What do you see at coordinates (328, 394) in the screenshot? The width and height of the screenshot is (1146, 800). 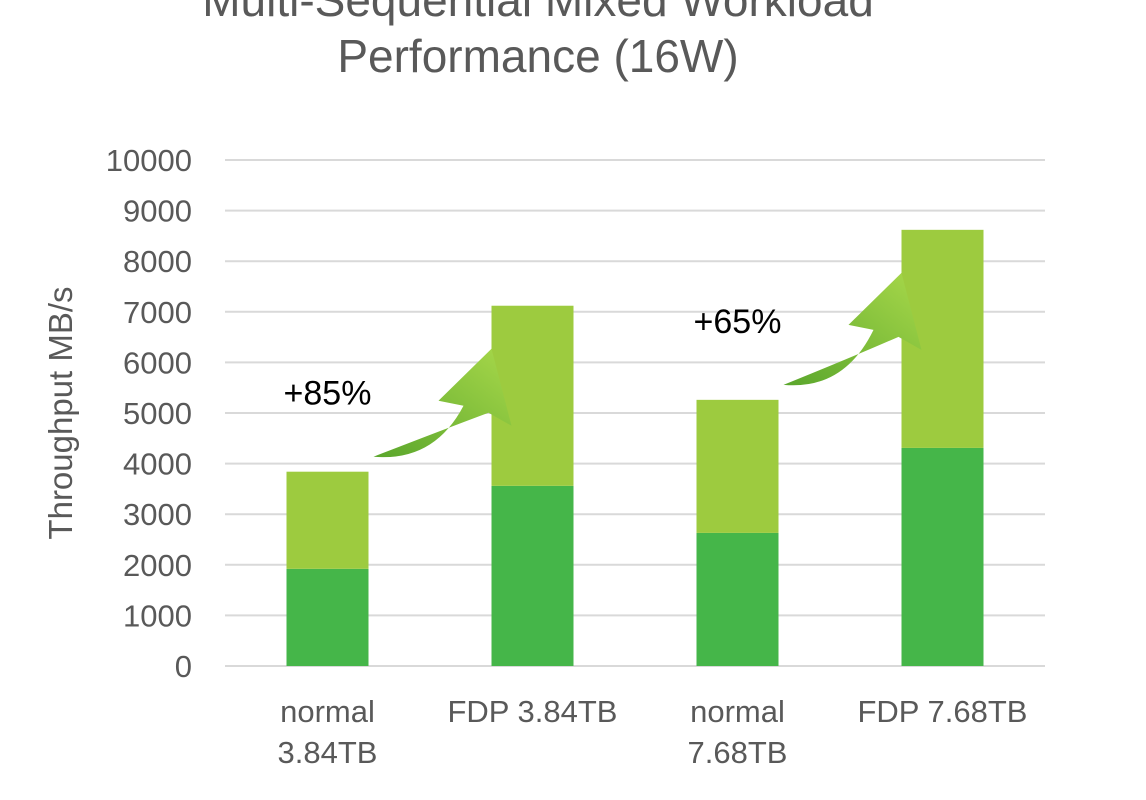 I see `growth-annotation: +85%` at bounding box center [328, 394].